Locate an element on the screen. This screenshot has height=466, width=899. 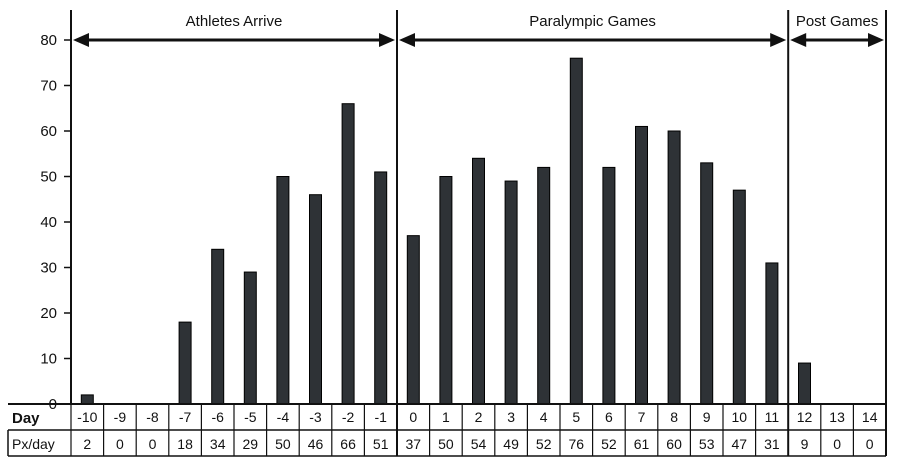
phase-label: Post Games is located at coordinates (837, 21).